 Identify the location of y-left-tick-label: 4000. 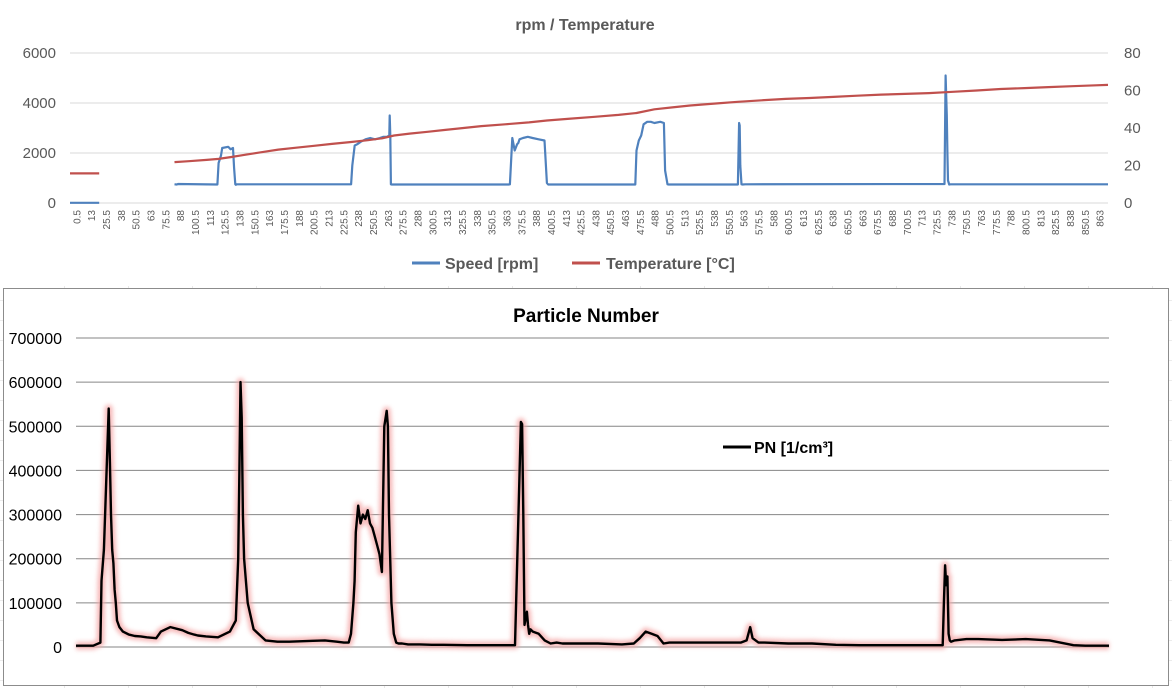
(39, 103).